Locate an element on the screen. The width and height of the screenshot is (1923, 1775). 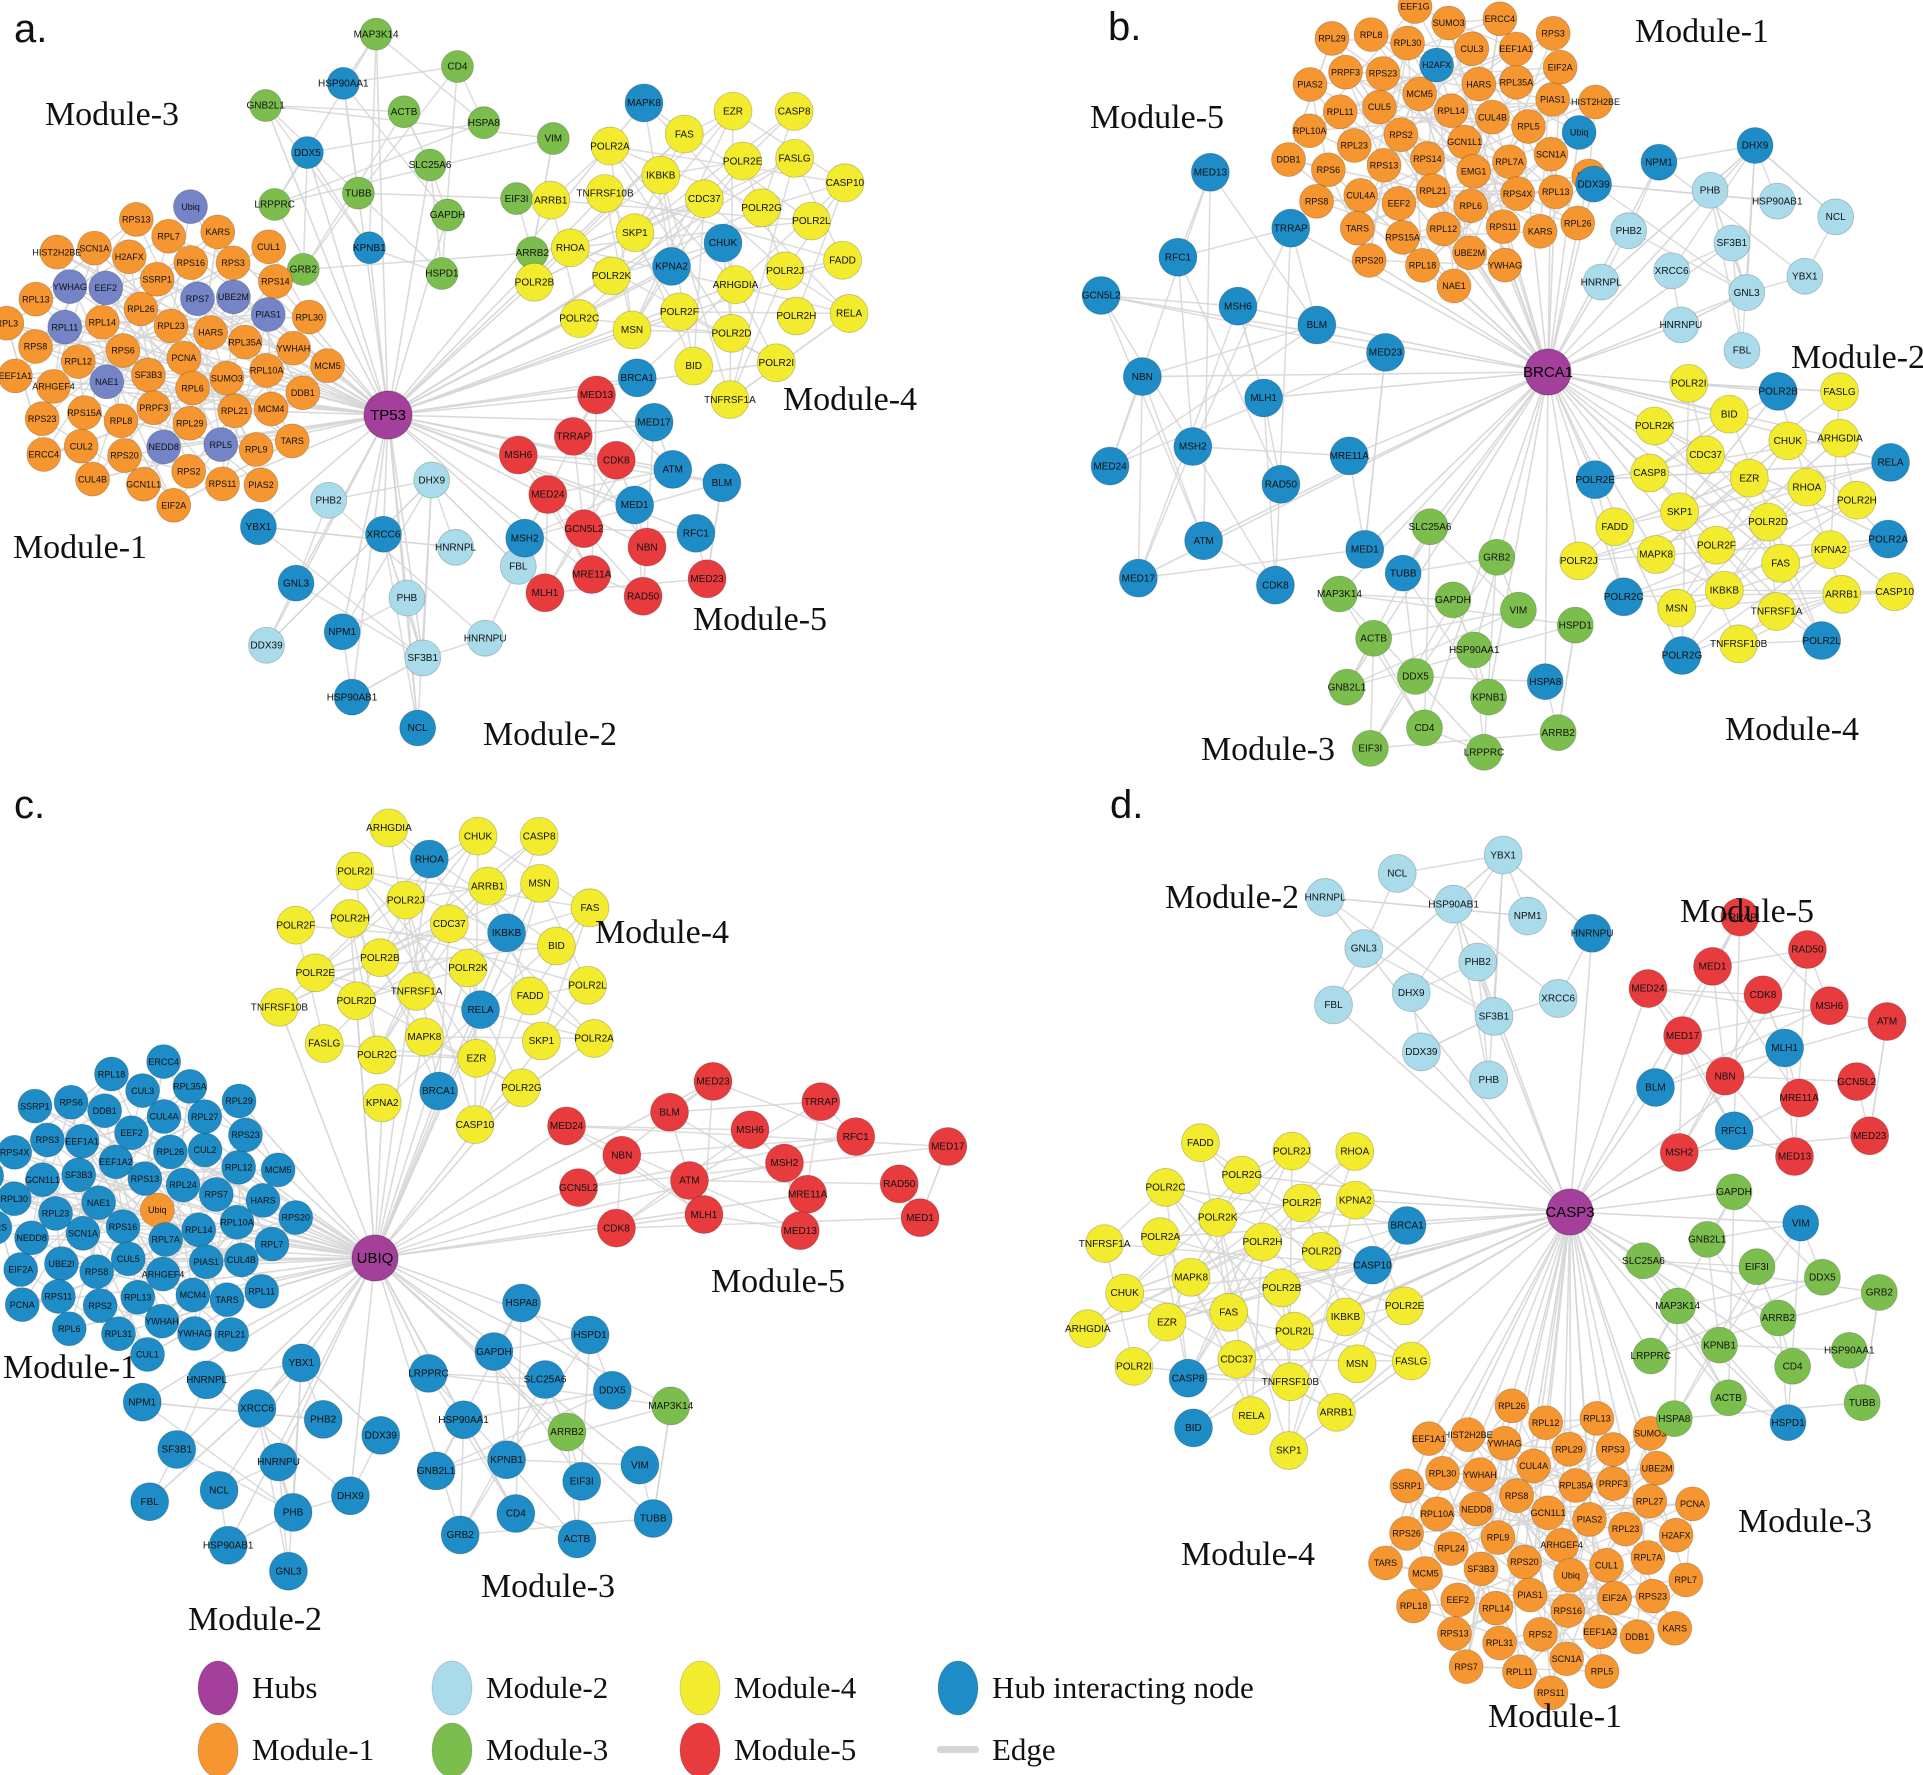
node-POLR2B: POLR2B is located at coordinates (1778, 391).